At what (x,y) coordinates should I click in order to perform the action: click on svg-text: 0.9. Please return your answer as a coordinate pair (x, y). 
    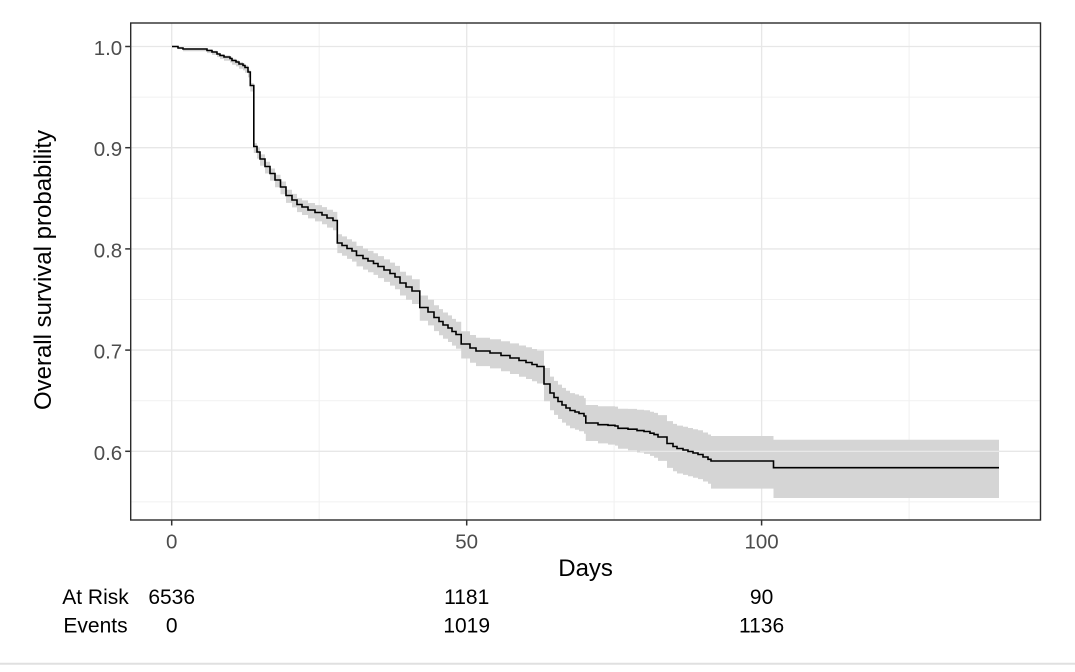
    Looking at the image, I should click on (108, 149).